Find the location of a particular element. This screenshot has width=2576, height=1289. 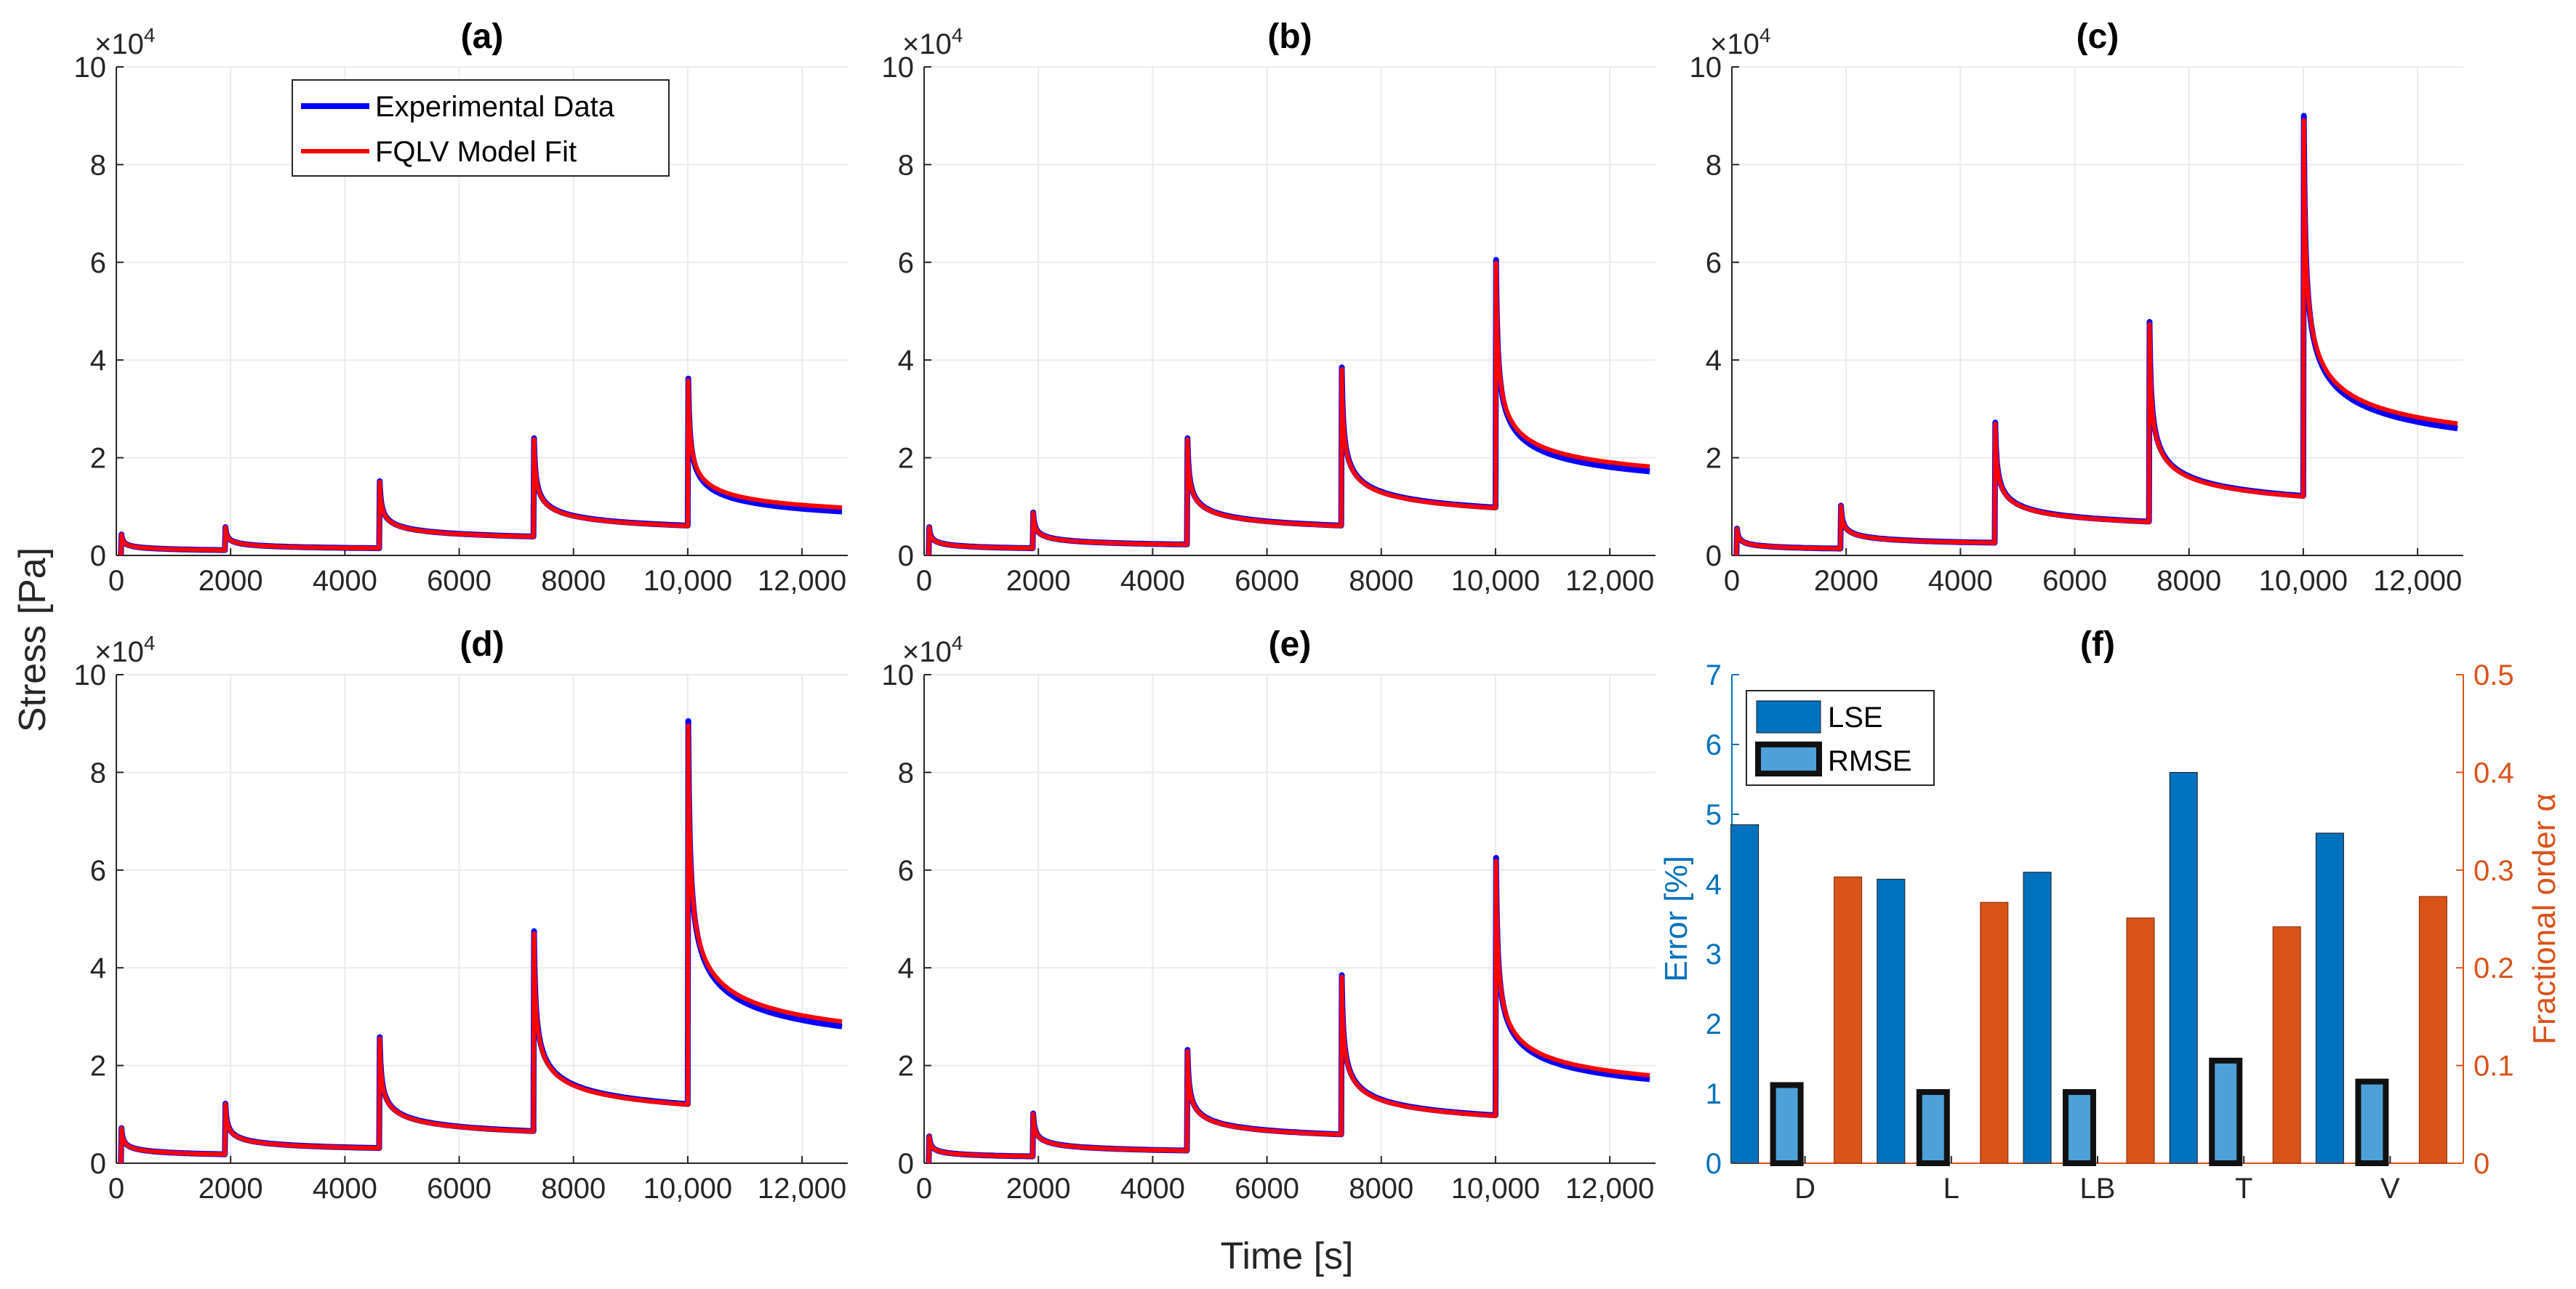

panel-title: (b) is located at coordinates (1289, 36).